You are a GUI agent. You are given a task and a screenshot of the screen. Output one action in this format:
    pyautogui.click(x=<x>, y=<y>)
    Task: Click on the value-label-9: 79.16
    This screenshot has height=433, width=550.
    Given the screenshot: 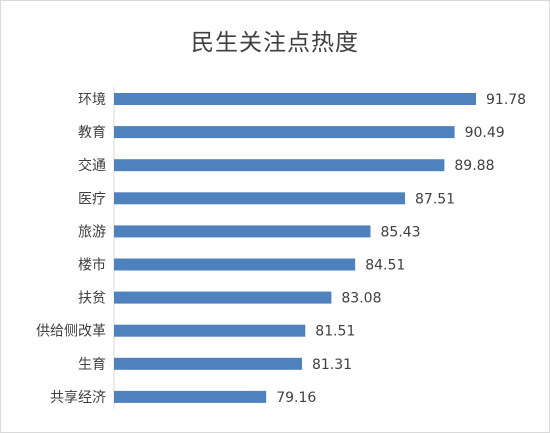 What is the action you would take?
    pyautogui.click(x=296, y=398)
    